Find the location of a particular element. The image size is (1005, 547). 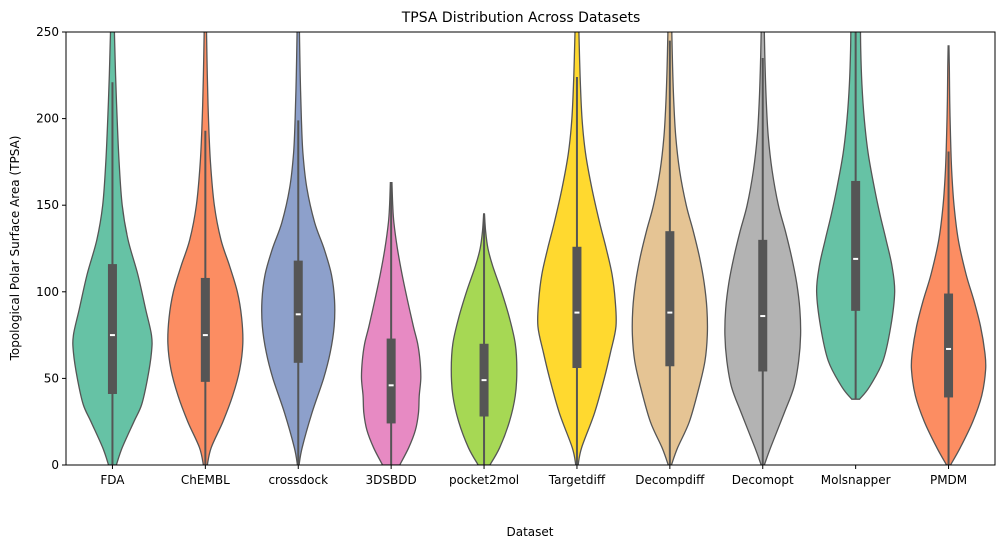

x-tick-label: Decompdiff is located at coordinates (670, 480).